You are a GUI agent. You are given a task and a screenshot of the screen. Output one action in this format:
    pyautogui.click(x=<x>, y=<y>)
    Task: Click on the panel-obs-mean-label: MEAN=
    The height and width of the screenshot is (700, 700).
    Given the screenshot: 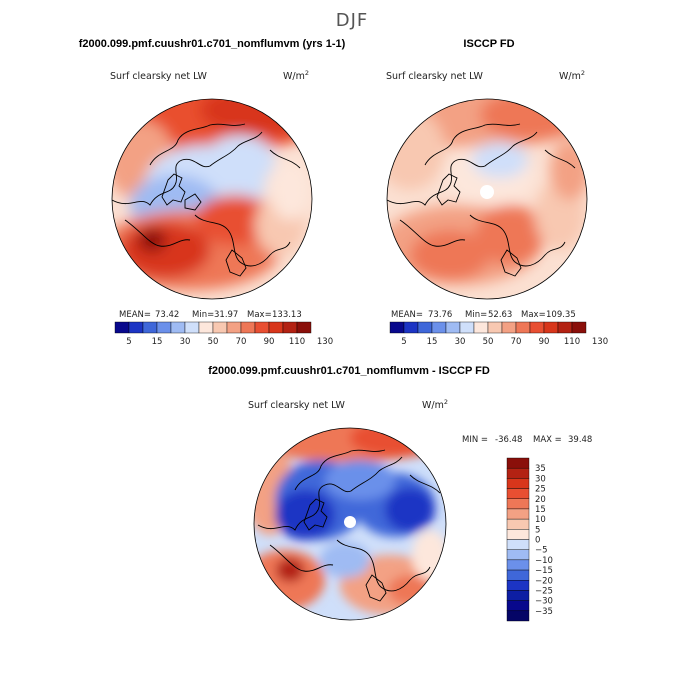 What is the action you would take?
    pyautogui.click(x=407, y=315)
    